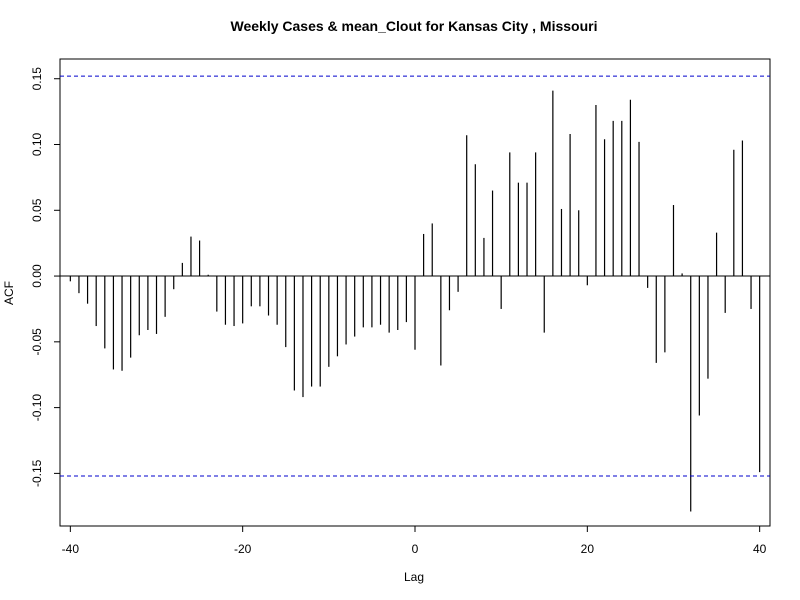 This screenshot has height=600, width=800. What do you see at coordinates (243, 549) in the screenshot?
I see `x-tick-label: -20` at bounding box center [243, 549].